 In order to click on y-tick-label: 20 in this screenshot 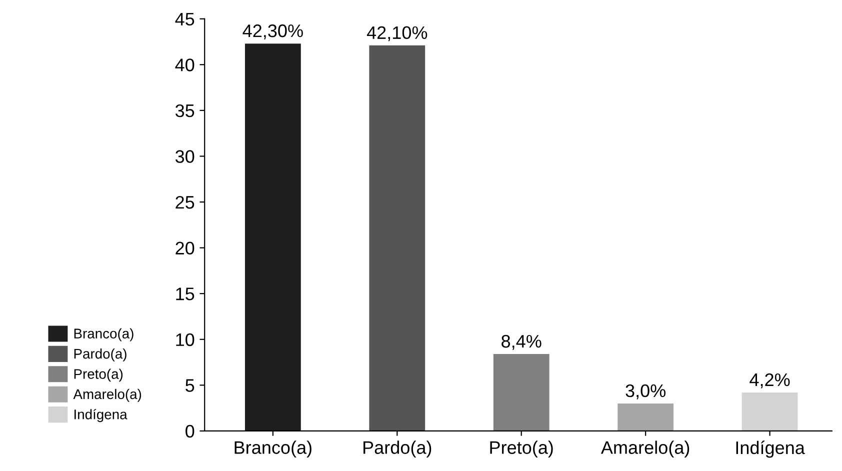, I will do `click(185, 248)`.